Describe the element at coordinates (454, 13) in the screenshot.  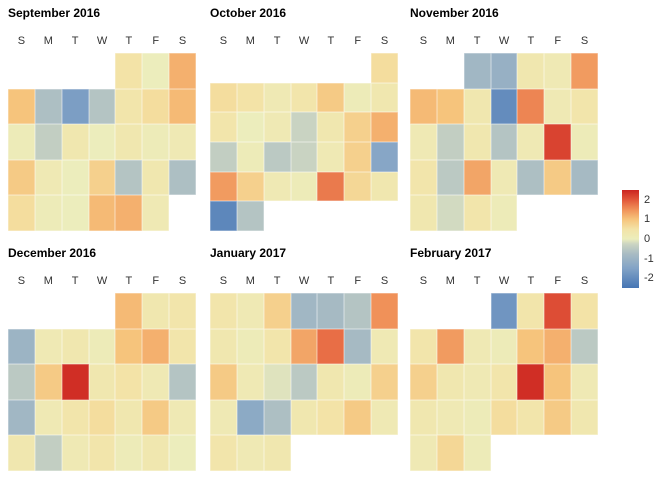
I see `month-title: November 2016` at that location.